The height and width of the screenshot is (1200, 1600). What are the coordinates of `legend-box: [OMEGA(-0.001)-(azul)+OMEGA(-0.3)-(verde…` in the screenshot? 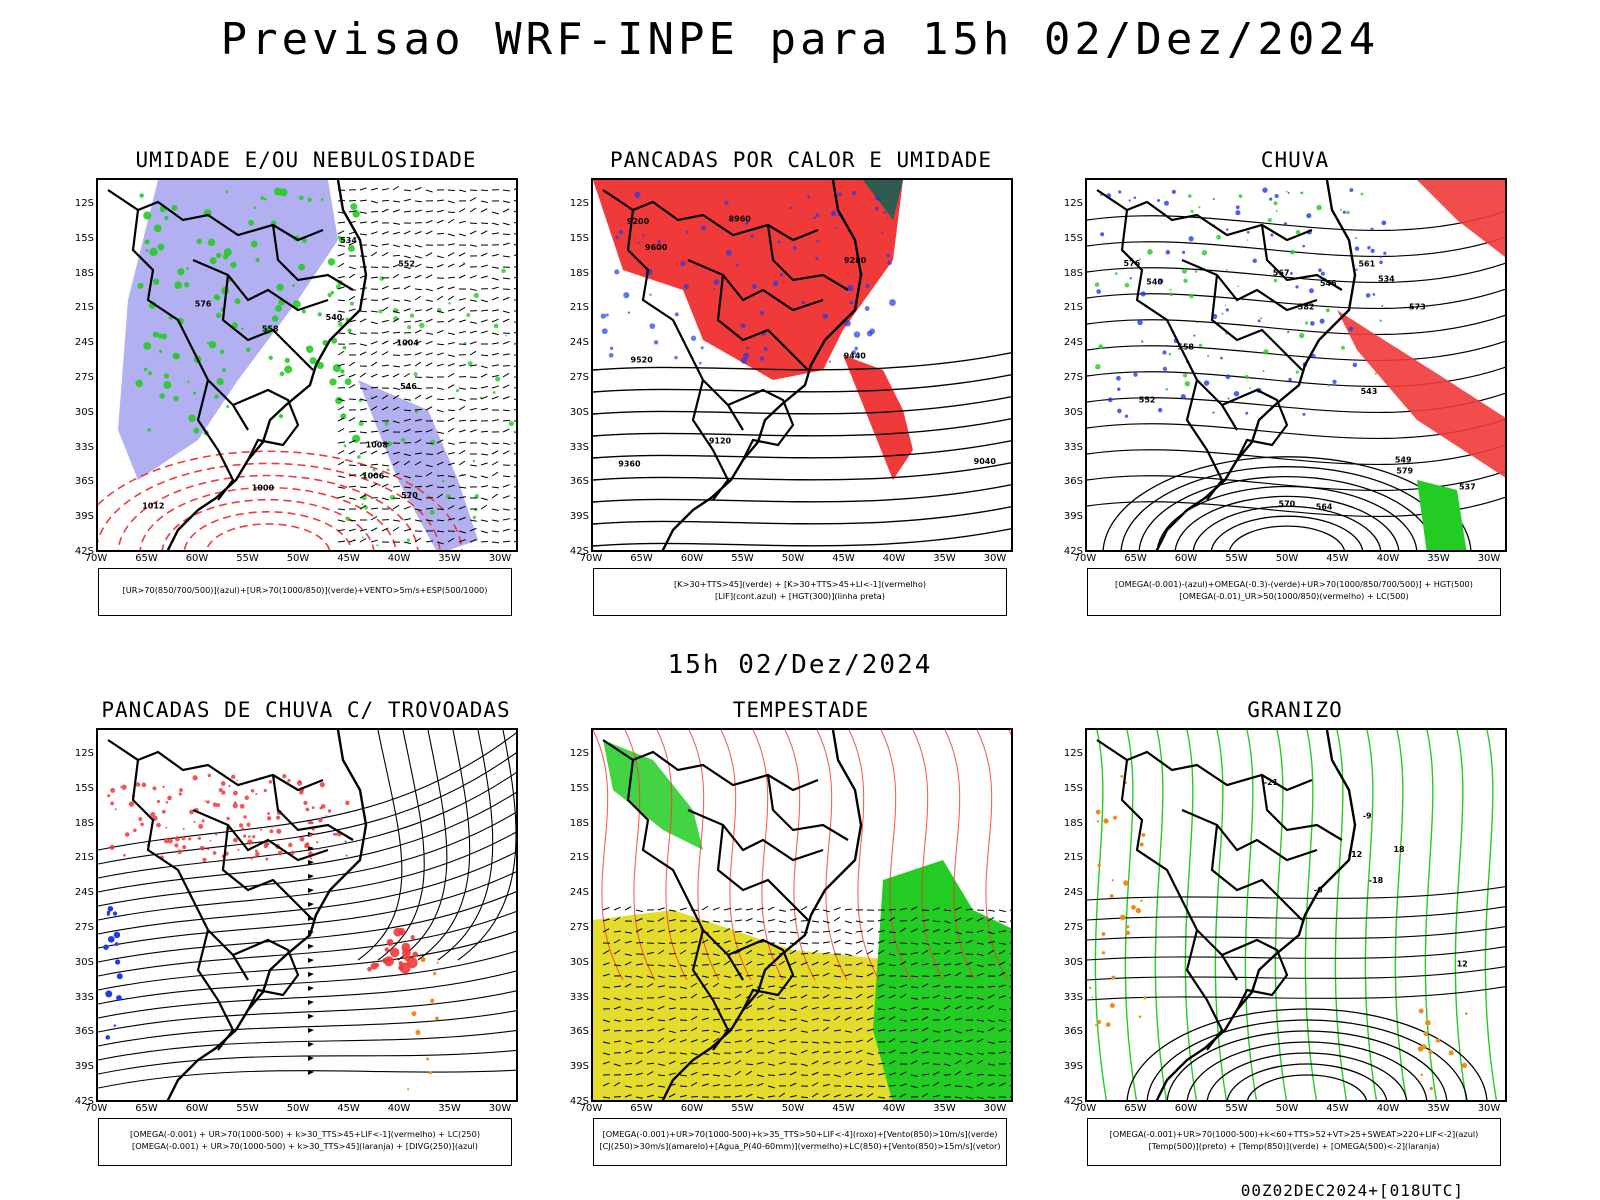 It's located at (1294, 592).